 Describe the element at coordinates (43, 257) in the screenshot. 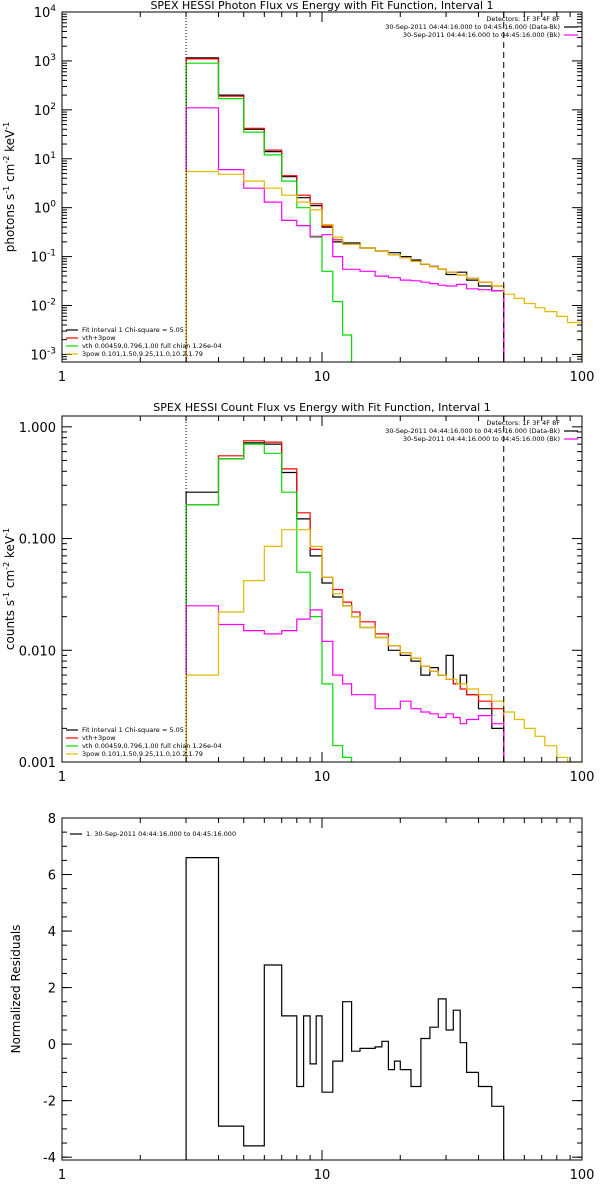

I see `y-tick-label: 10⁻¹` at that location.